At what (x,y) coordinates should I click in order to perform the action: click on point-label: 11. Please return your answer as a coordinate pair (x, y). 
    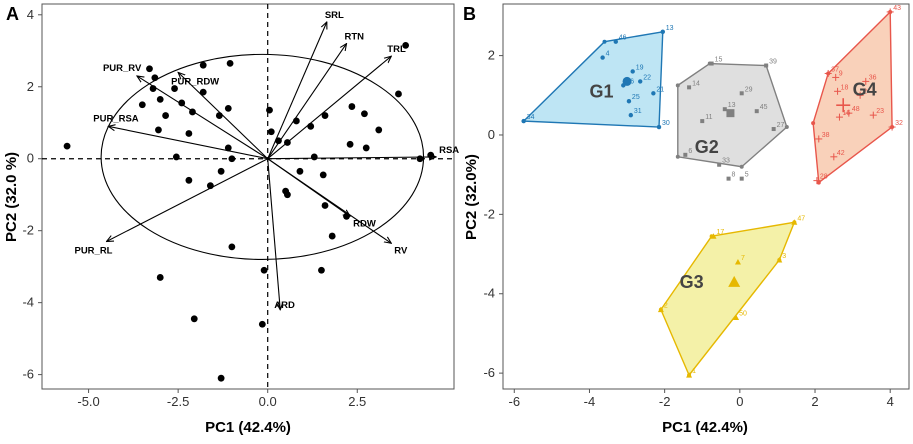
    Looking at the image, I should click on (708, 117).